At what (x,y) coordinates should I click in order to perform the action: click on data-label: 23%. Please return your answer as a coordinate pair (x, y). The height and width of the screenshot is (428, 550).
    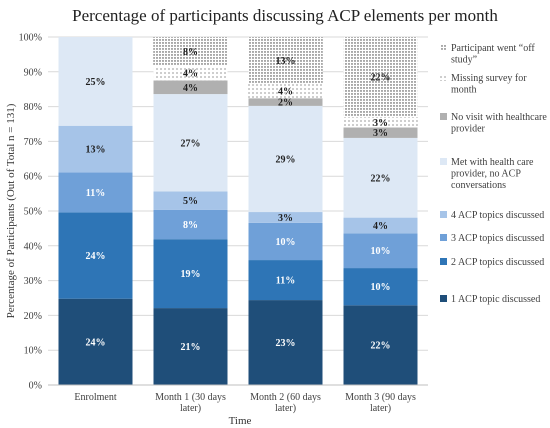
    Looking at the image, I should click on (286, 343).